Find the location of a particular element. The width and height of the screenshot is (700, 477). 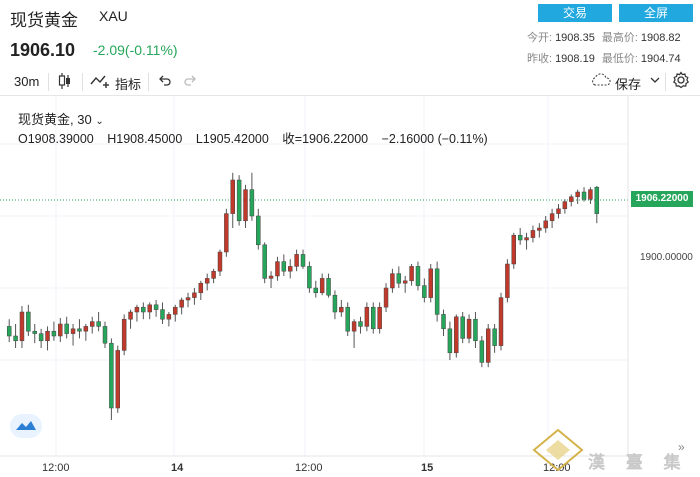

chevron-down-icon is located at coordinates (655, 80).